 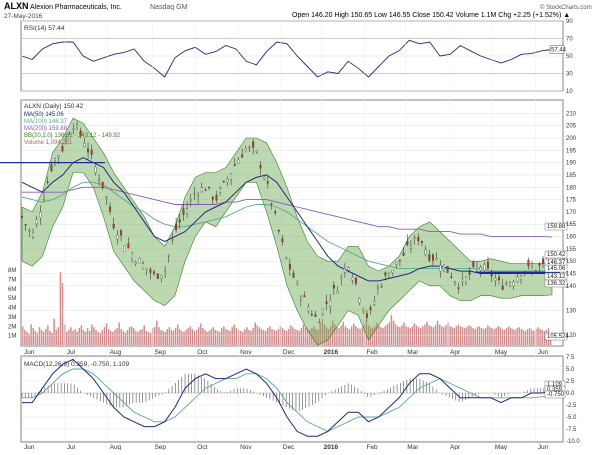 What do you see at coordinates (556, 263) in the screenshot?
I see `price-value-label: 146.37` at bounding box center [556, 263].